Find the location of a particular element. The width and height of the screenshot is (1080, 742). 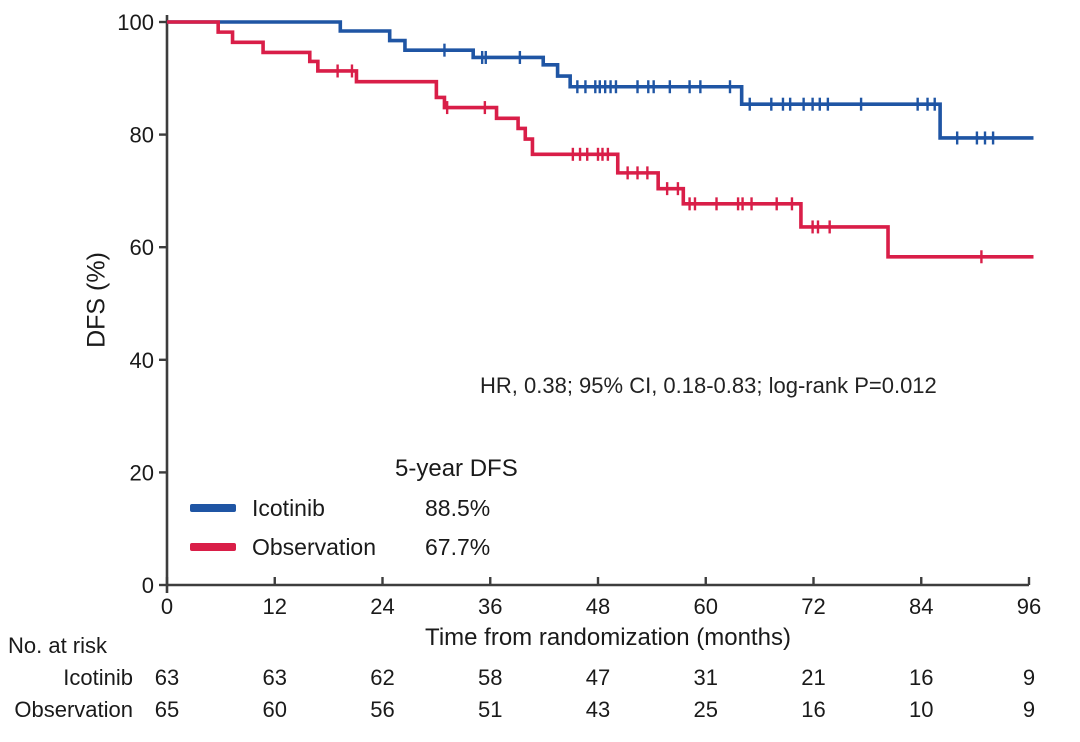

icotinib-line-swatch is located at coordinates (213, 508).